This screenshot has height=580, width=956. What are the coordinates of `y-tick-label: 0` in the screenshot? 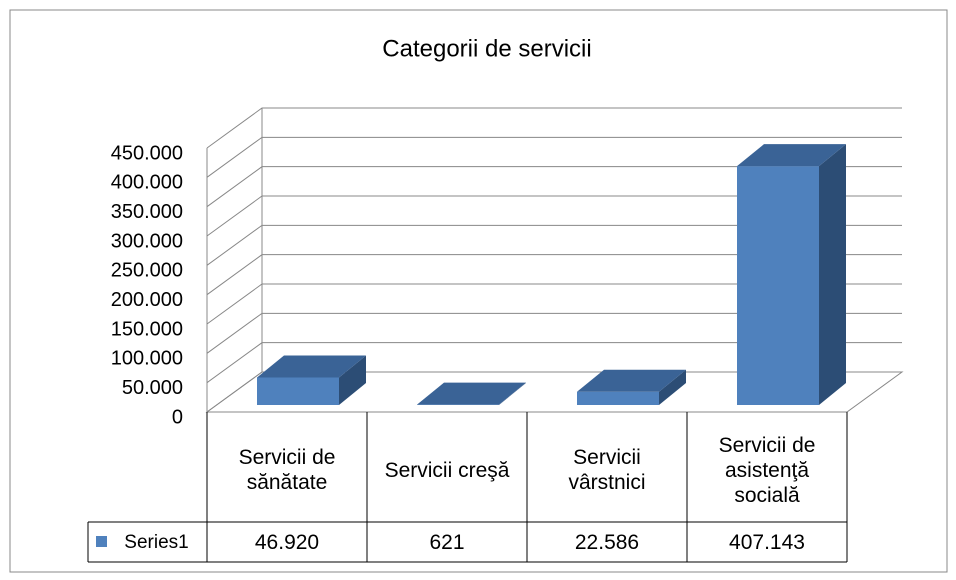 It's located at (177, 417).